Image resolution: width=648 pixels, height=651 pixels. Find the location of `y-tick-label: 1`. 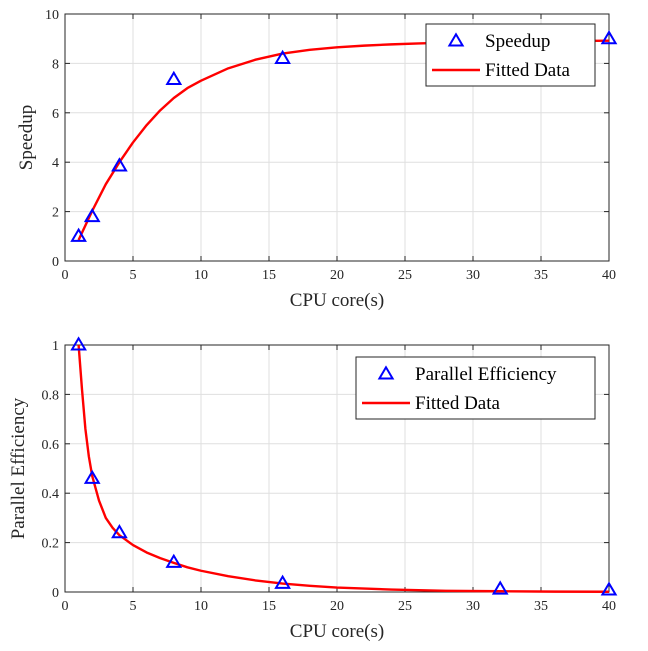

y-tick-label: 1 is located at coordinates (55, 346).